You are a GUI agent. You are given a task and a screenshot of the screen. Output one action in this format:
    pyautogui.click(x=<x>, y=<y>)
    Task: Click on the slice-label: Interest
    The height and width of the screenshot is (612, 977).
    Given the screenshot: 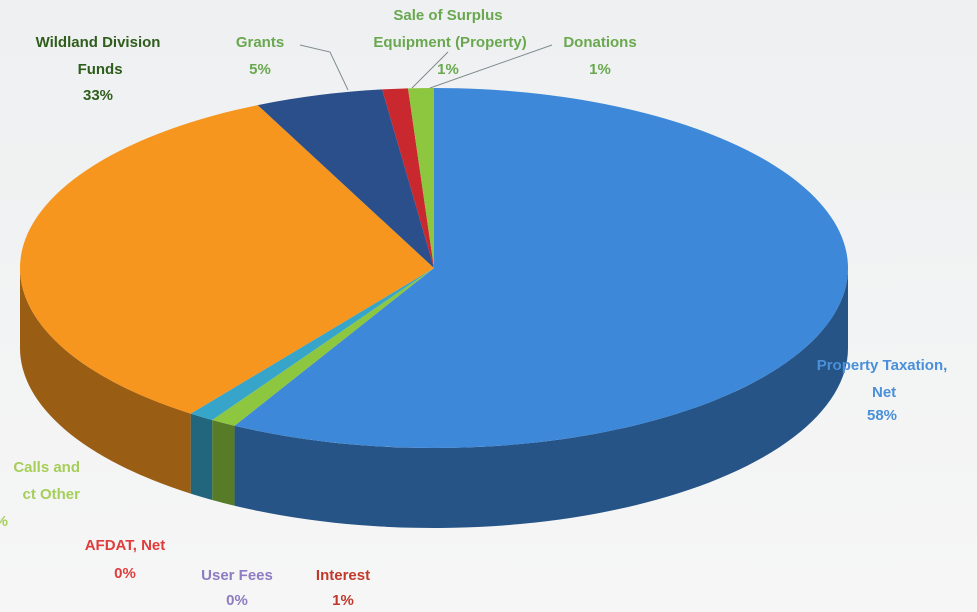 What is the action you would take?
    pyautogui.click(x=343, y=575)
    